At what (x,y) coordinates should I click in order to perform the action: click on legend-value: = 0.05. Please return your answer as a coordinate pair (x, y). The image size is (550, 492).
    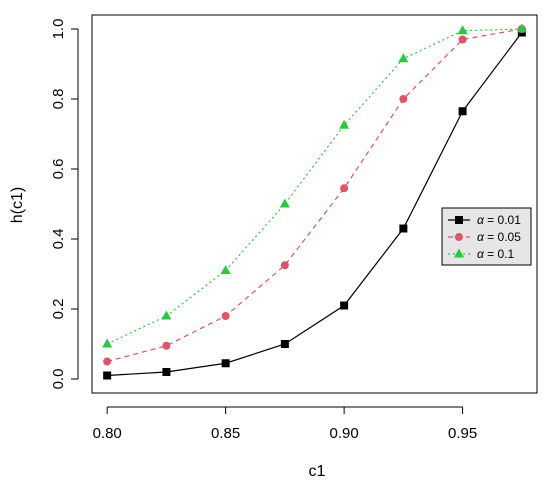
    Looking at the image, I should click on (502, 237).